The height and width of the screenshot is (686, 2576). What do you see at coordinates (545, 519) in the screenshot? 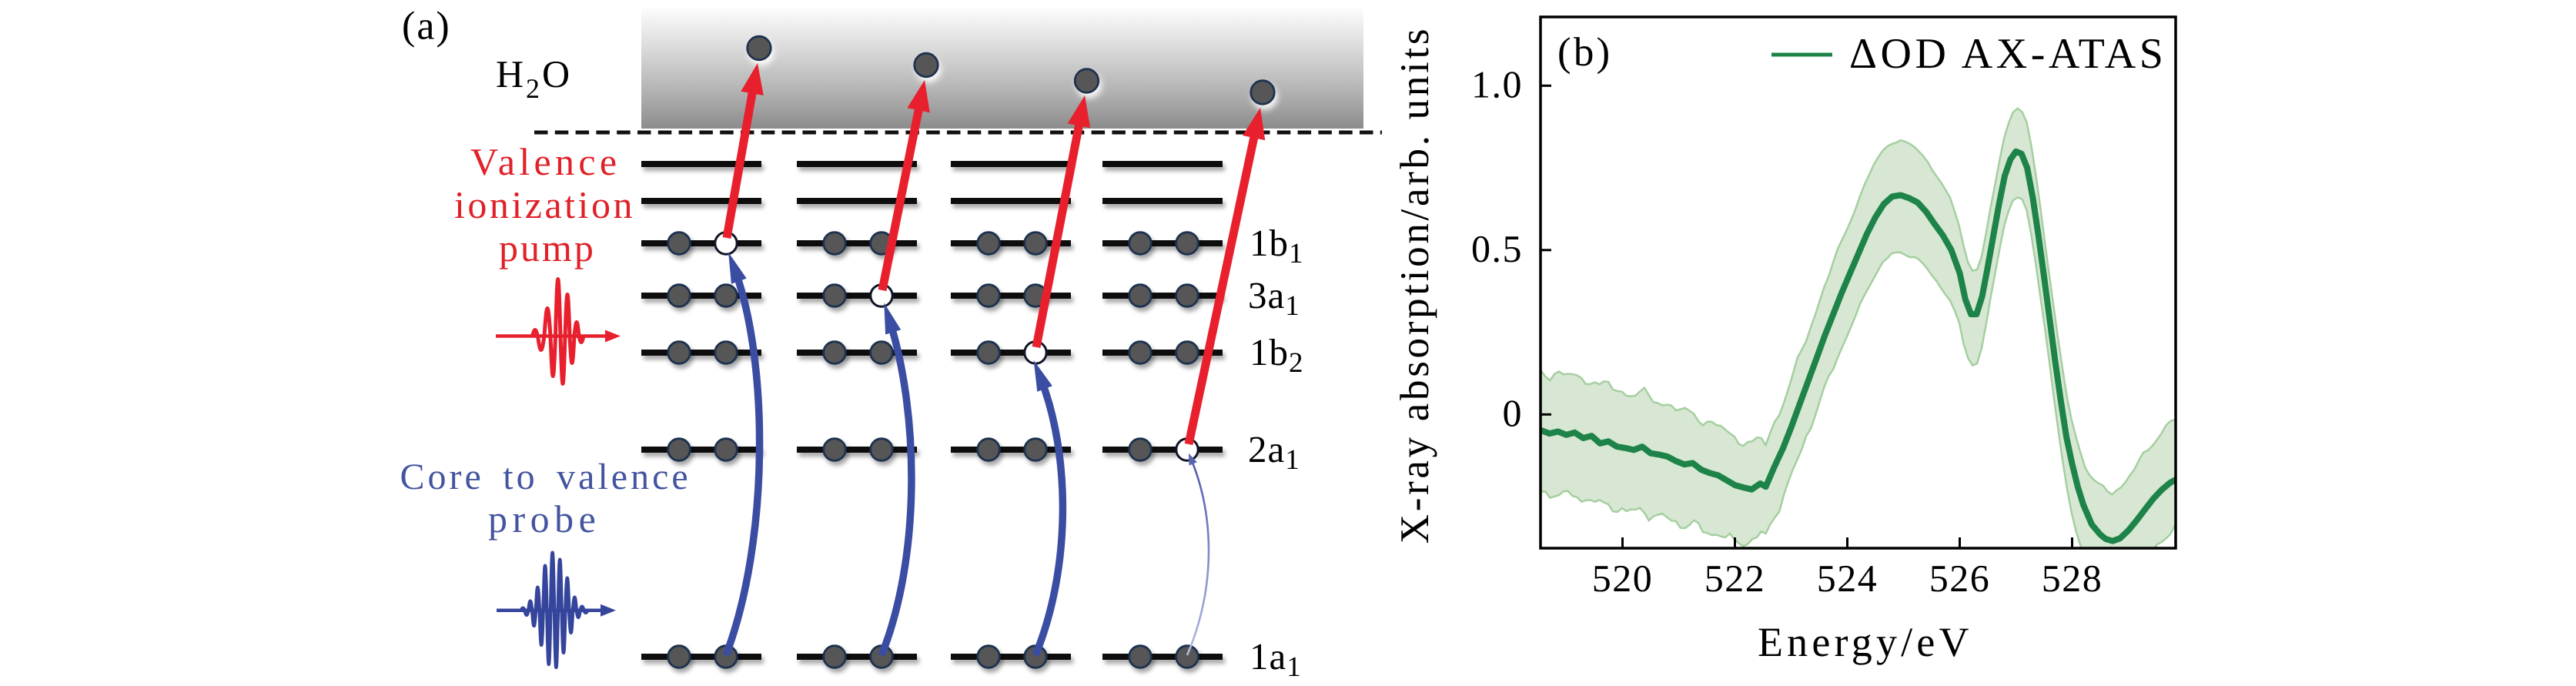
I see `svg-text: probe` at bounding box center [545, 519].